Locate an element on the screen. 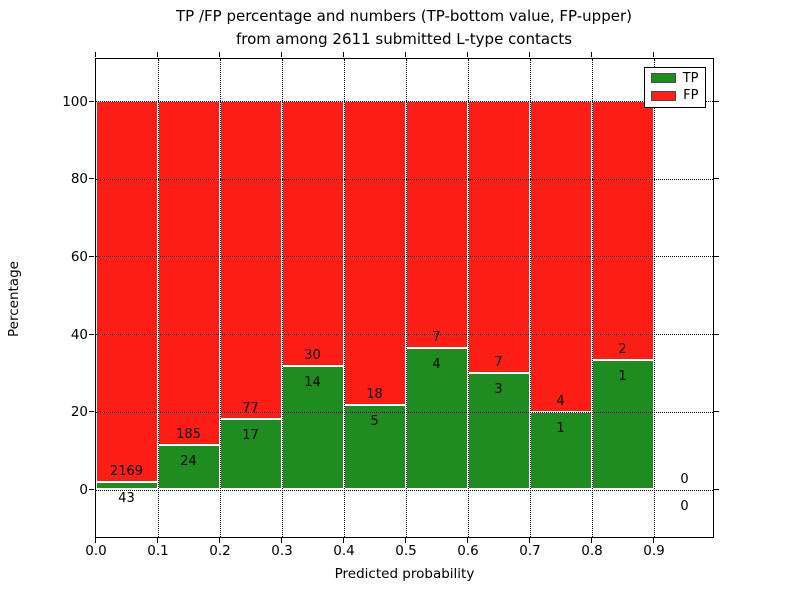 The image size is (800, 600). tp-count-label: 3 is located at coordinates (498, 389).